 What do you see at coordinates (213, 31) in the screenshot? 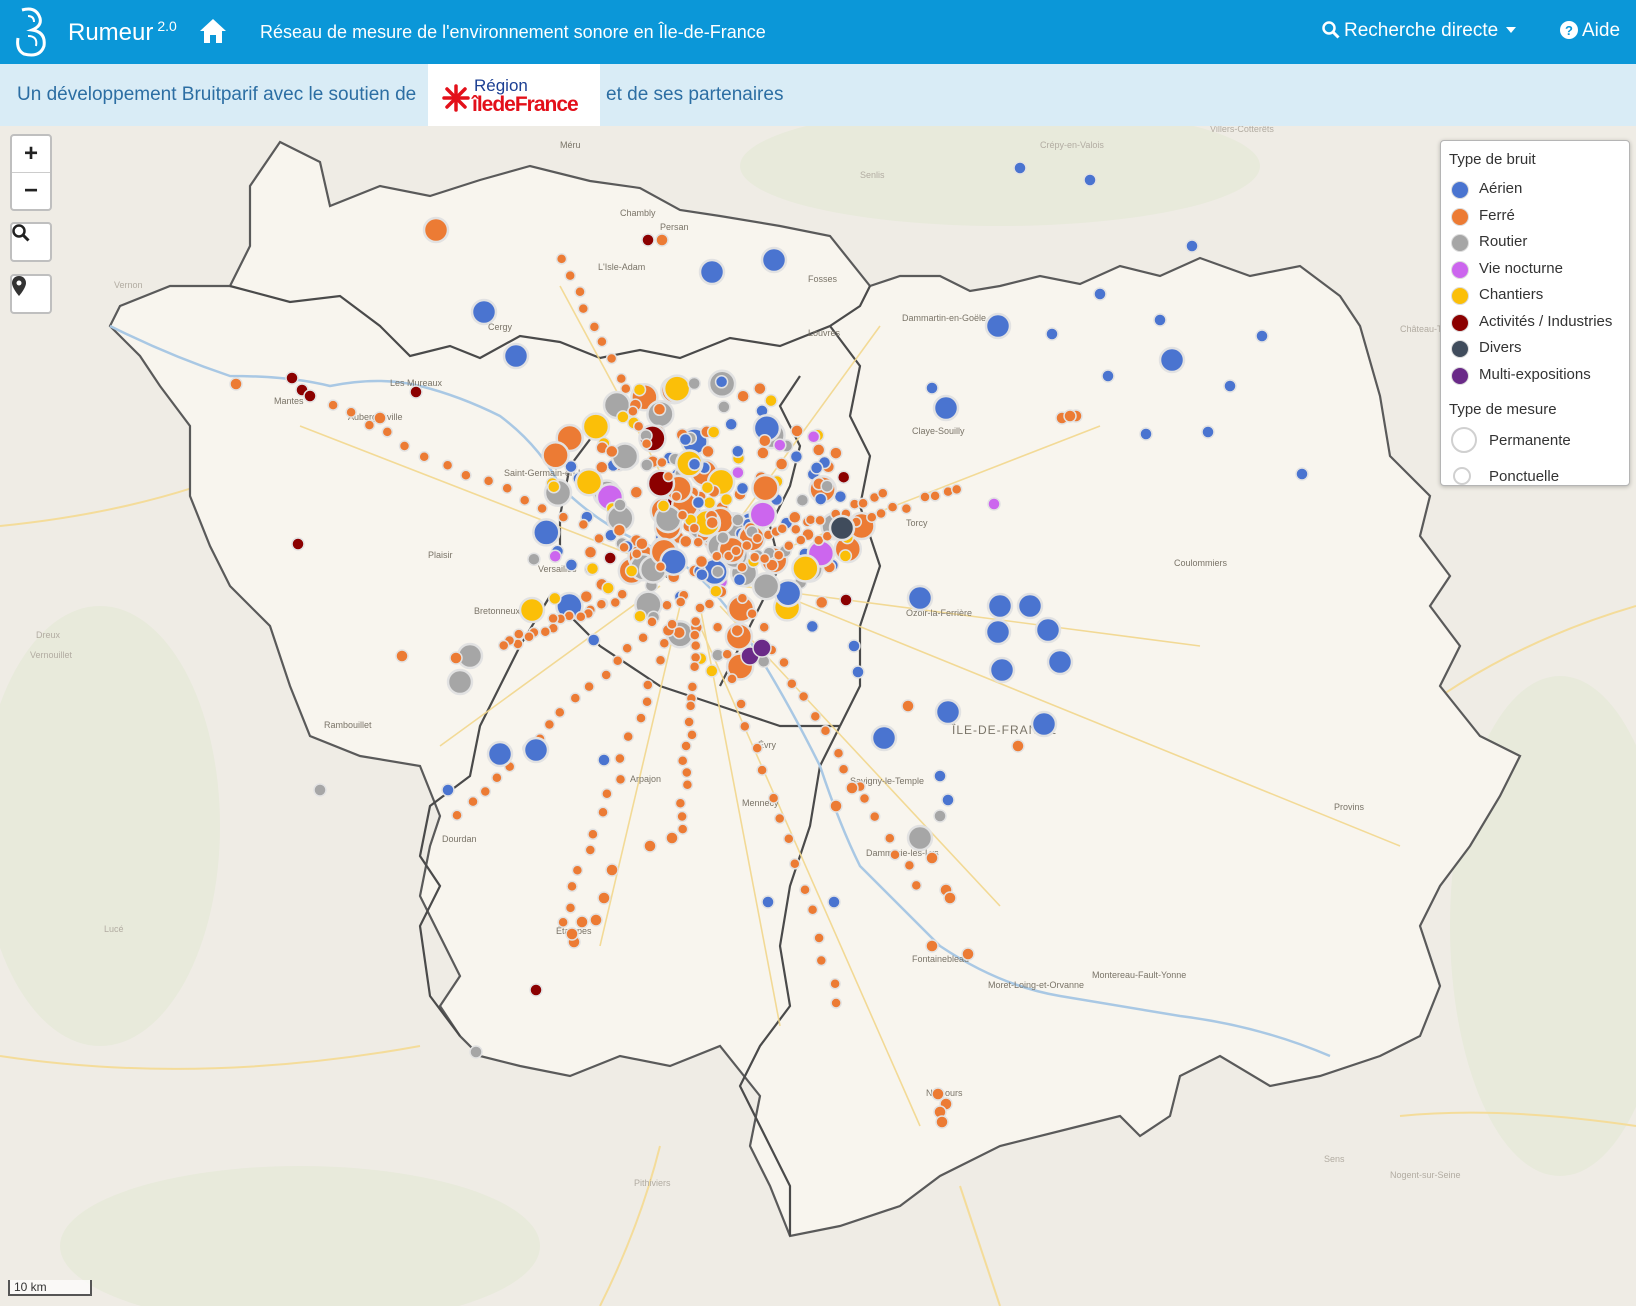
I see `home-icon` at bounding box center [213, 31].